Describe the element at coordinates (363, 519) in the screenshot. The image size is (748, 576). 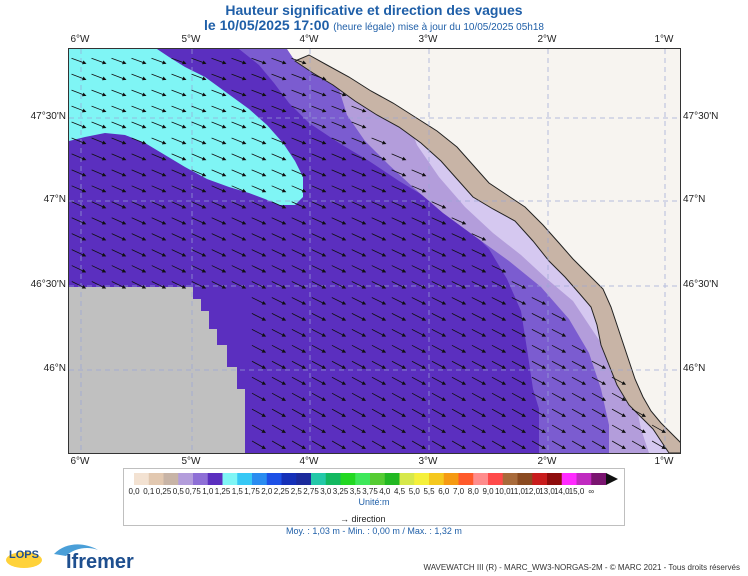
I see `direction-key: → direction` at that location.